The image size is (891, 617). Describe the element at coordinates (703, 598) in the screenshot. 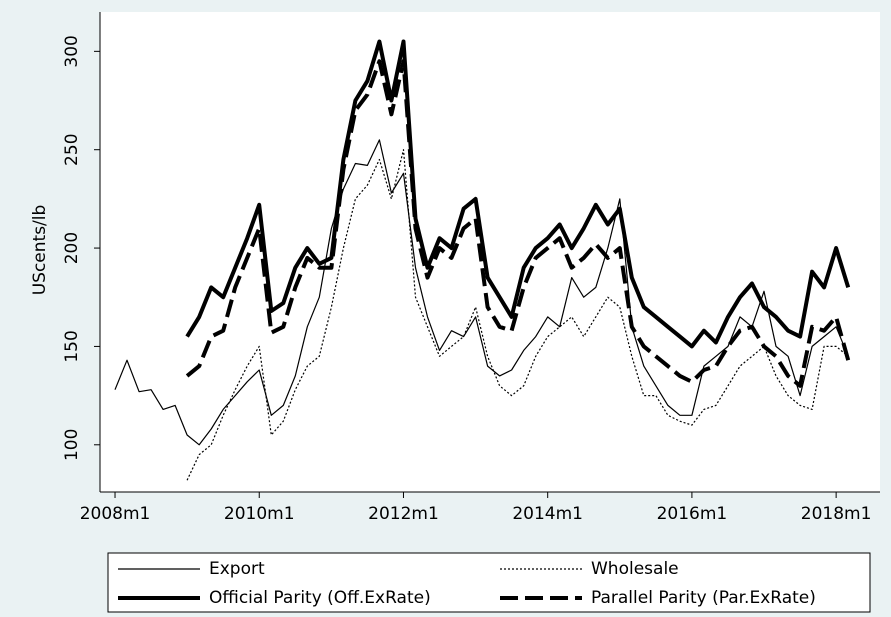

I see `legend-label: Parallel Parity (Par.ExRate)` at that location.